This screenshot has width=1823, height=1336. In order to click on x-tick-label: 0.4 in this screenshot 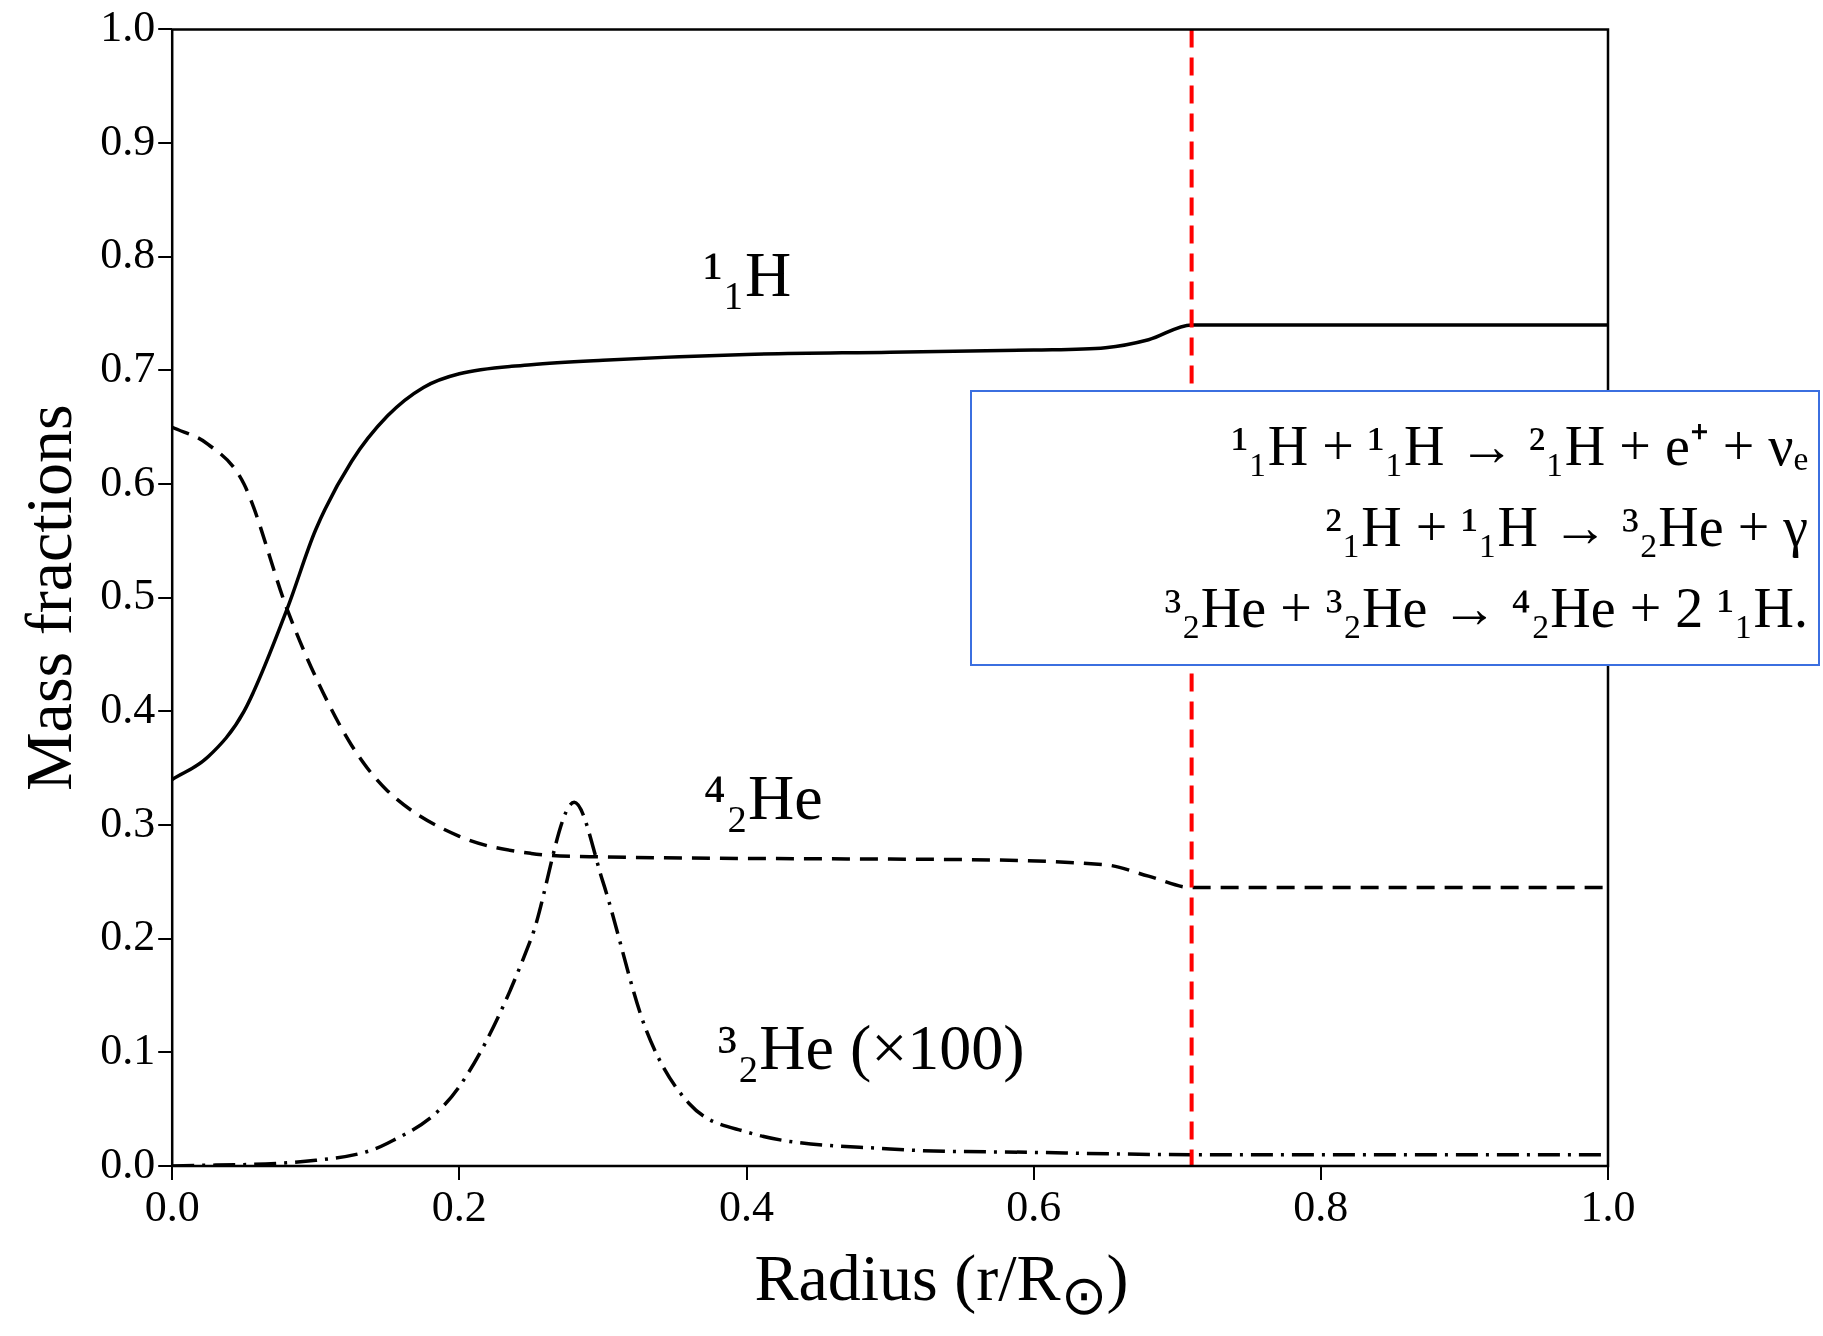, I will do `click(747, 1206)`.